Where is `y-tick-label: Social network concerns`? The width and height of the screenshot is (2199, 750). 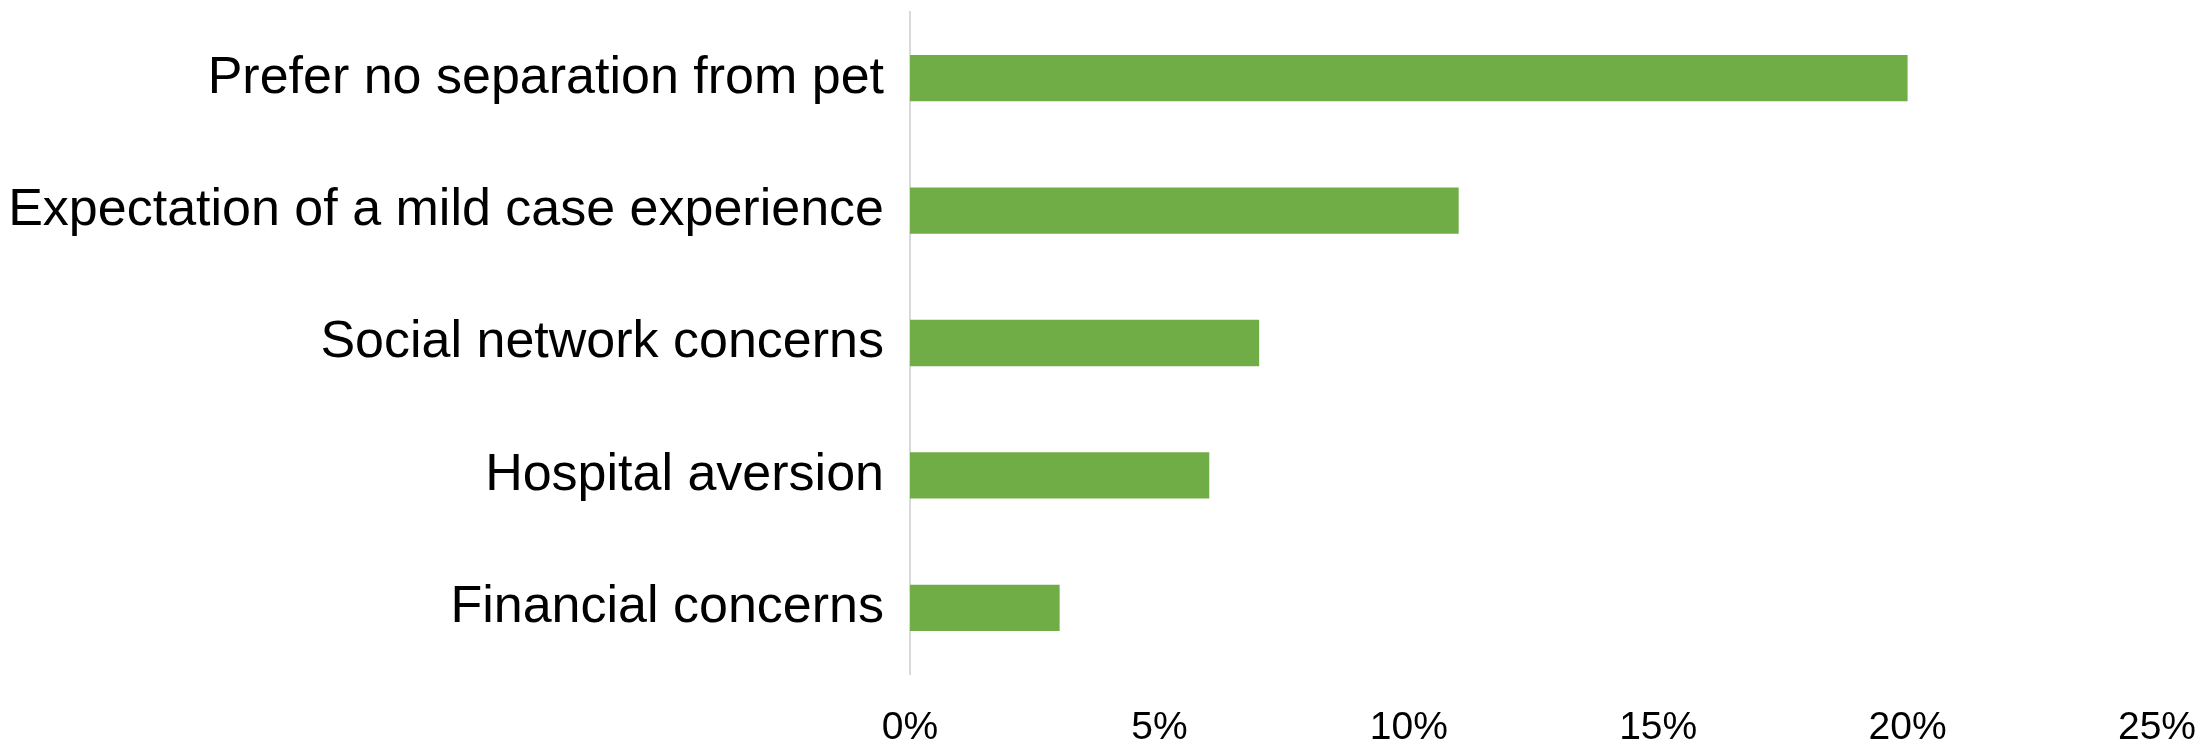 y-tick-label: Social network concerns is located at coordinates (602, 339).